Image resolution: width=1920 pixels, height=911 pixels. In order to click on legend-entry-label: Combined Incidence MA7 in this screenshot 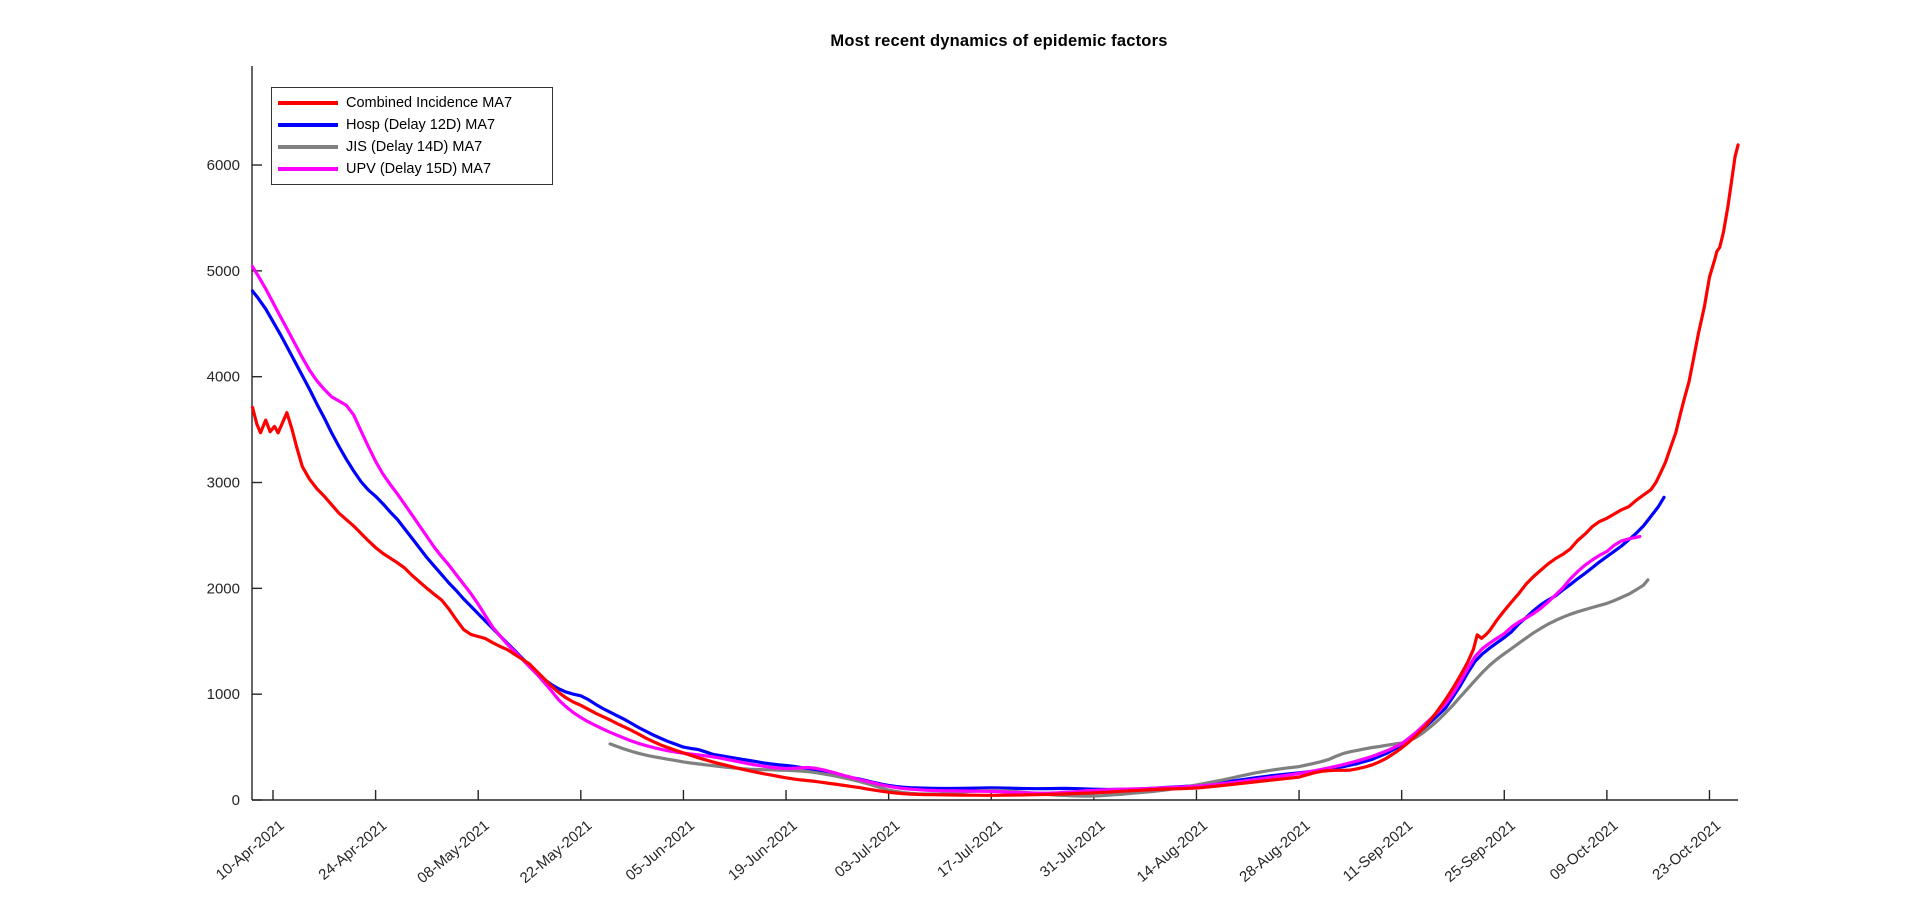, I will do `click(429, 103)`.